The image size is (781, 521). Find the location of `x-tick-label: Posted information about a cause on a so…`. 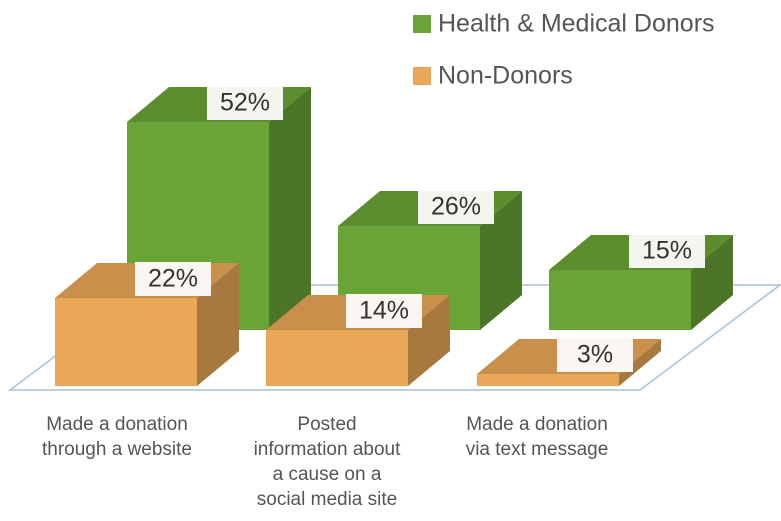

x-tick-label: Posted information about a cause on a so… is located at coordinates (327, 462).